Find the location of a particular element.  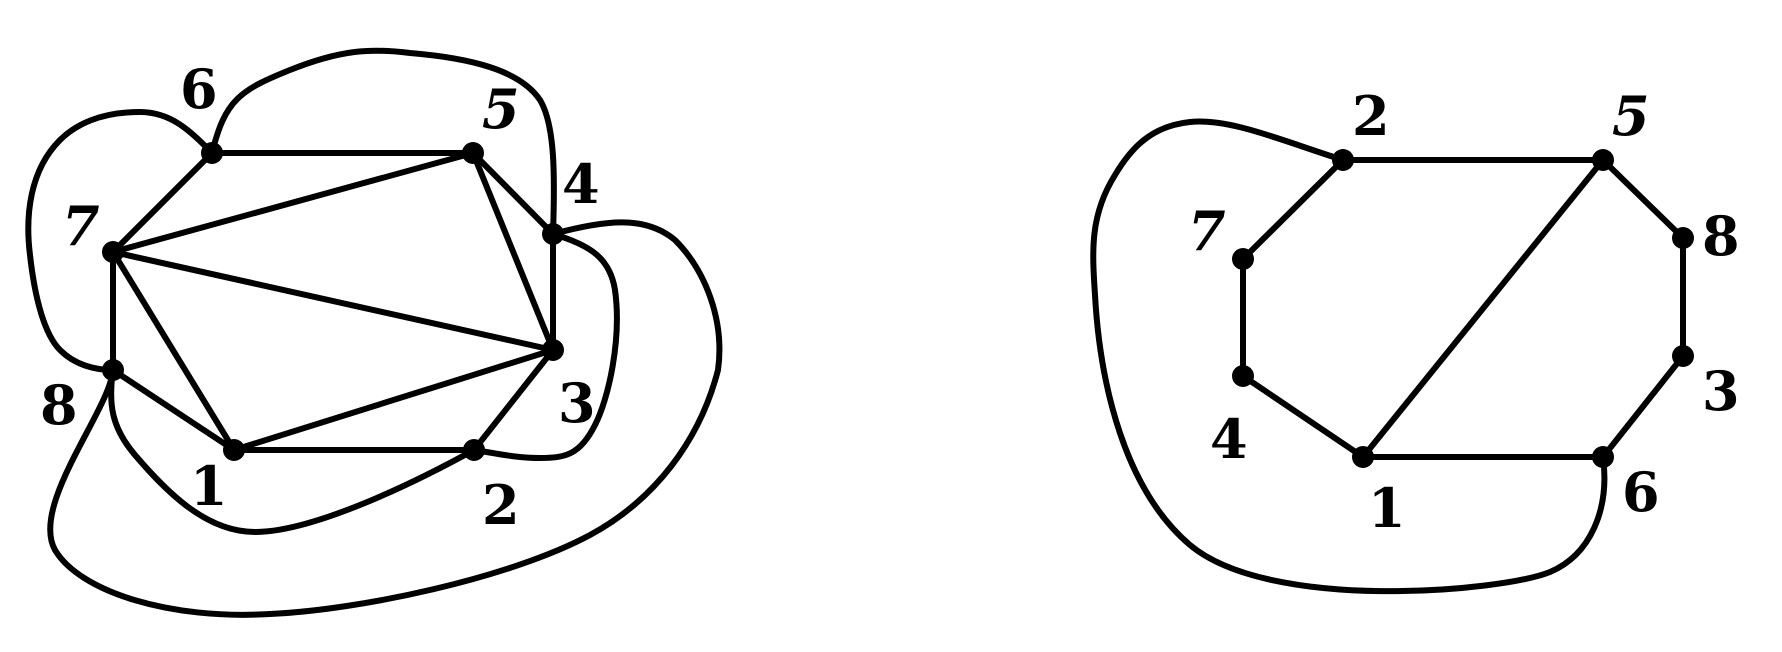

left-label-5: 5 is located at coordinates (501, 109).